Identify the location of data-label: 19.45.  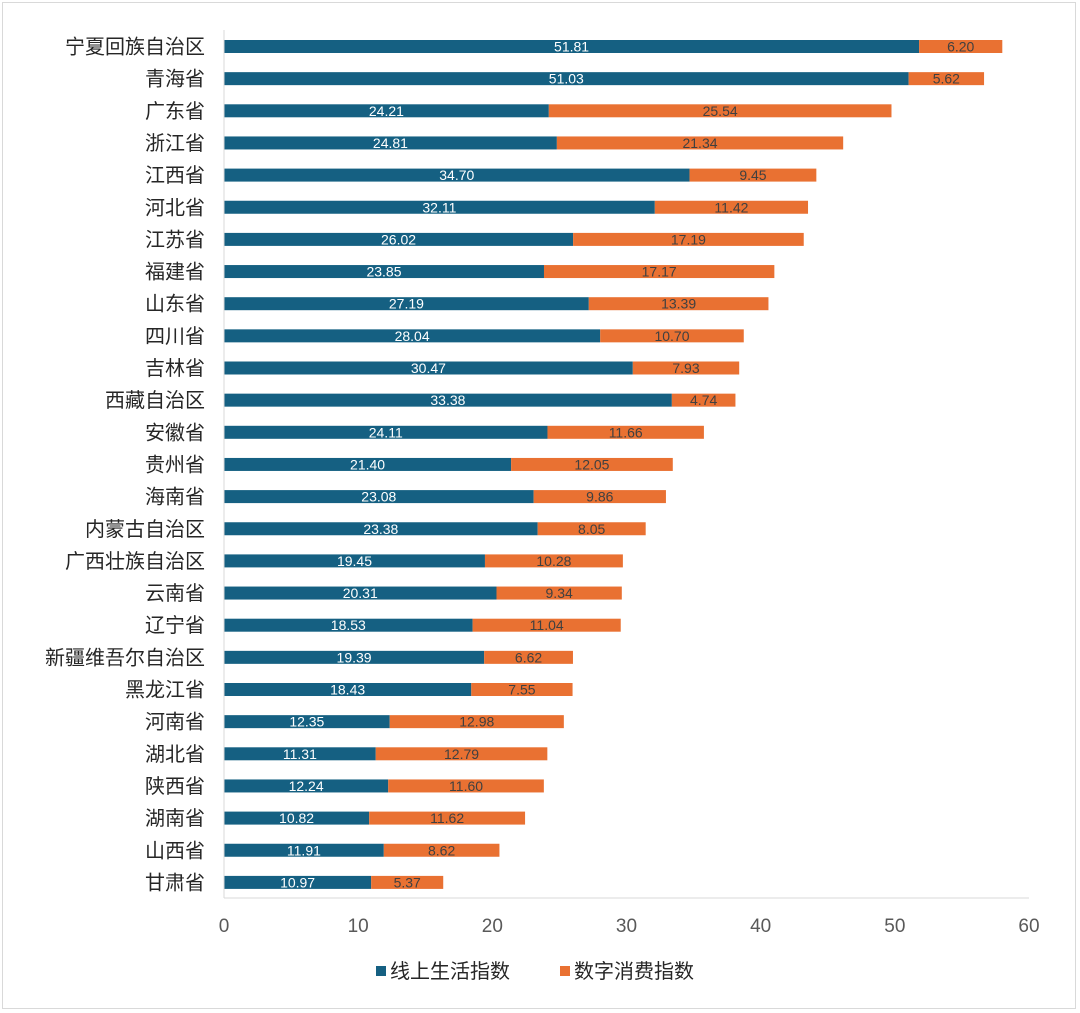
(354, 561).